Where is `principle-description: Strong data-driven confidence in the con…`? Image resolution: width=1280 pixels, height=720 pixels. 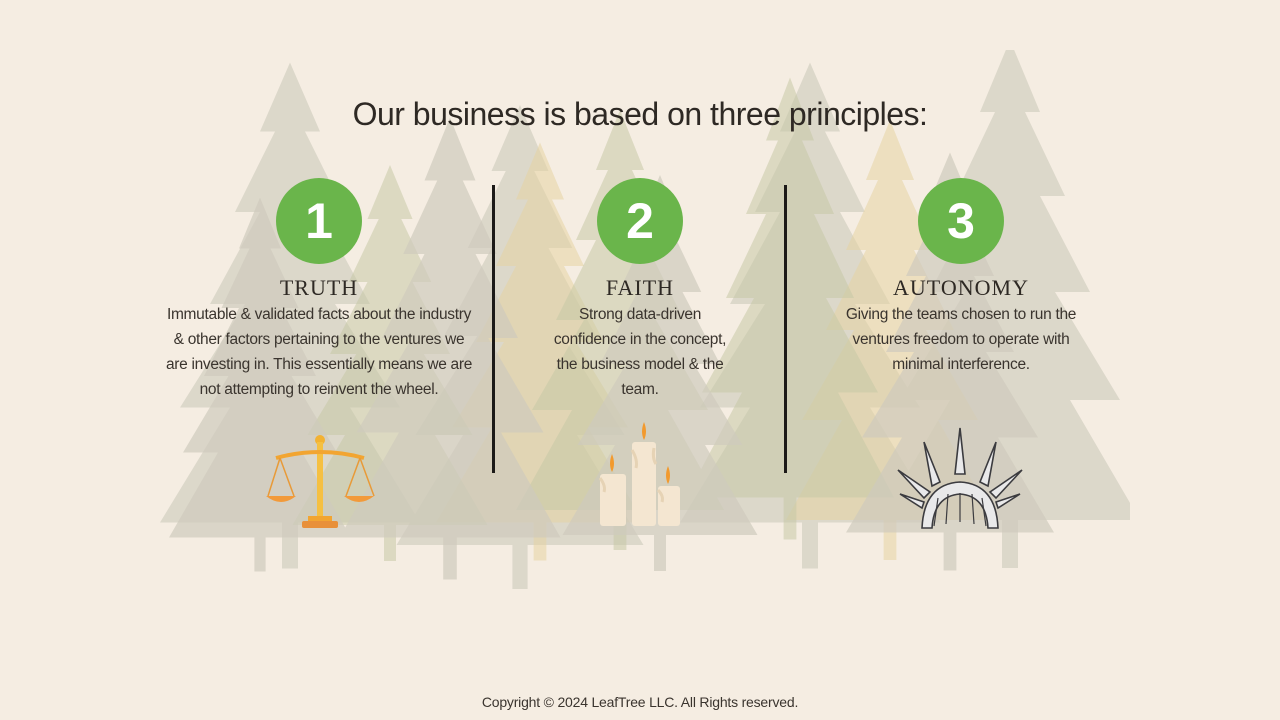
principle-description: Strong data-driven confidence in the con… is located at coordinates (640, 352).